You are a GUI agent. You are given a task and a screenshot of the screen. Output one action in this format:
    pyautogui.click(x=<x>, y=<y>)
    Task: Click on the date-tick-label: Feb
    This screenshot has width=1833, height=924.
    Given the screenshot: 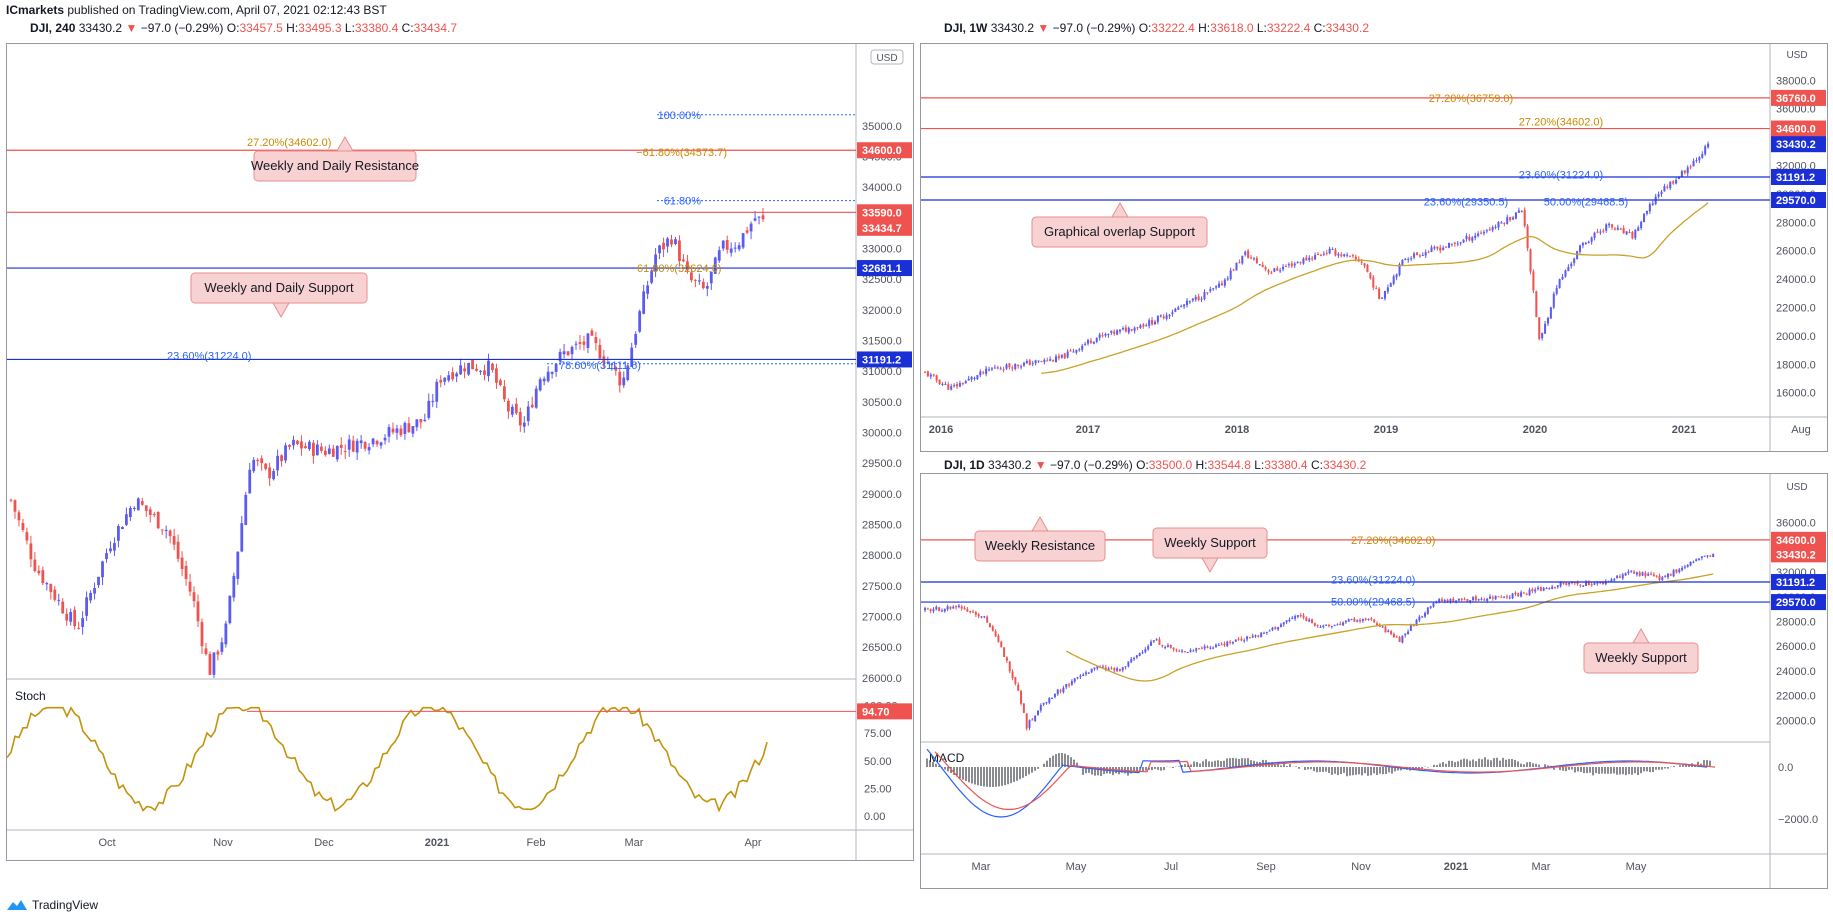 What is the action you would take?
    pyautogui.click(x=536, y=843)
    